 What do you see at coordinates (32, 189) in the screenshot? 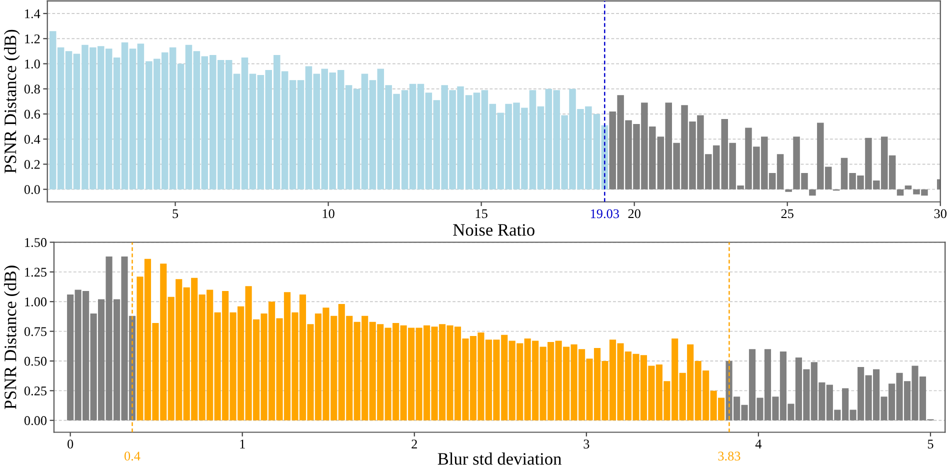
I see `y-tick-label: 0.0` at bounding box center [32, 189].